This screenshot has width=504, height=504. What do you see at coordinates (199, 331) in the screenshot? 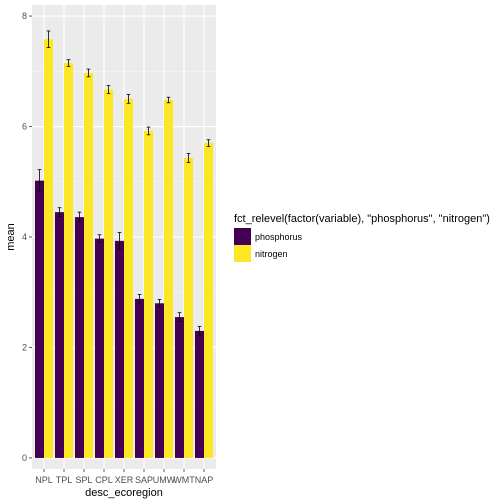
I see `errorbar-phosphorus-nap` at bounding box center [199, 331].